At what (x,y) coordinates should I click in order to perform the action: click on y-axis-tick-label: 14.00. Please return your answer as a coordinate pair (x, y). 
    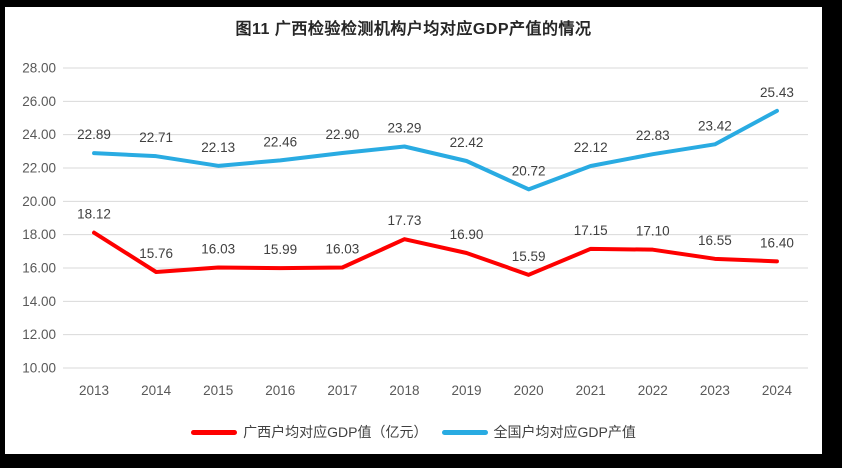
    Looking at the image, I should click on (39, 301).